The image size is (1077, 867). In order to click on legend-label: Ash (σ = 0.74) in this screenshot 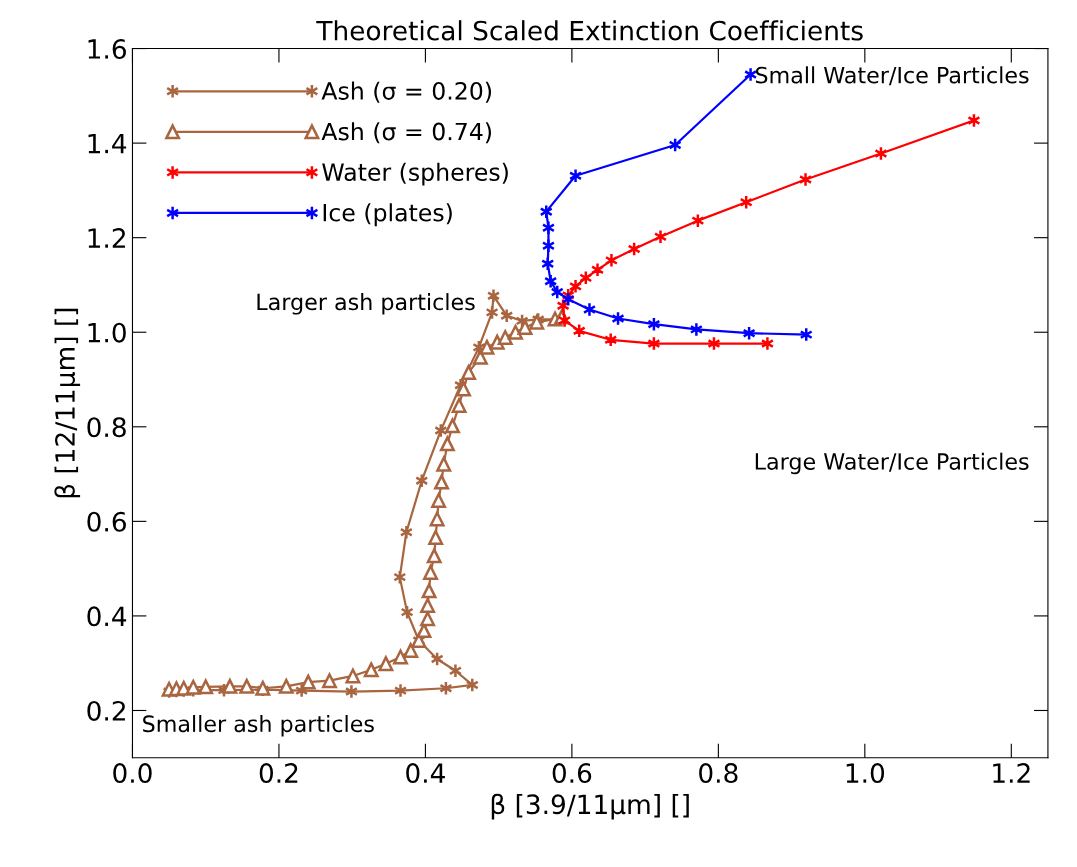, I will do `click(406, 133)`.